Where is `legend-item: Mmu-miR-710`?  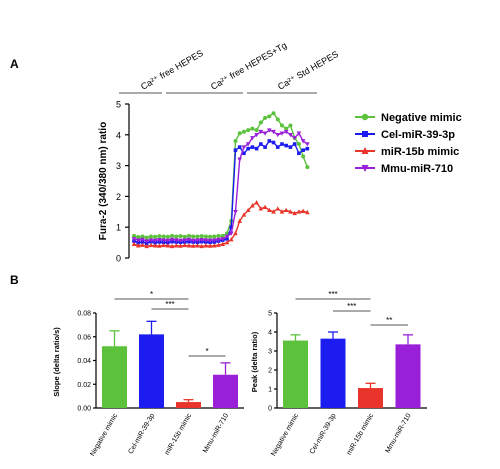
legend-item: Mmu-miR-710 is located at coordinates (404, 169).